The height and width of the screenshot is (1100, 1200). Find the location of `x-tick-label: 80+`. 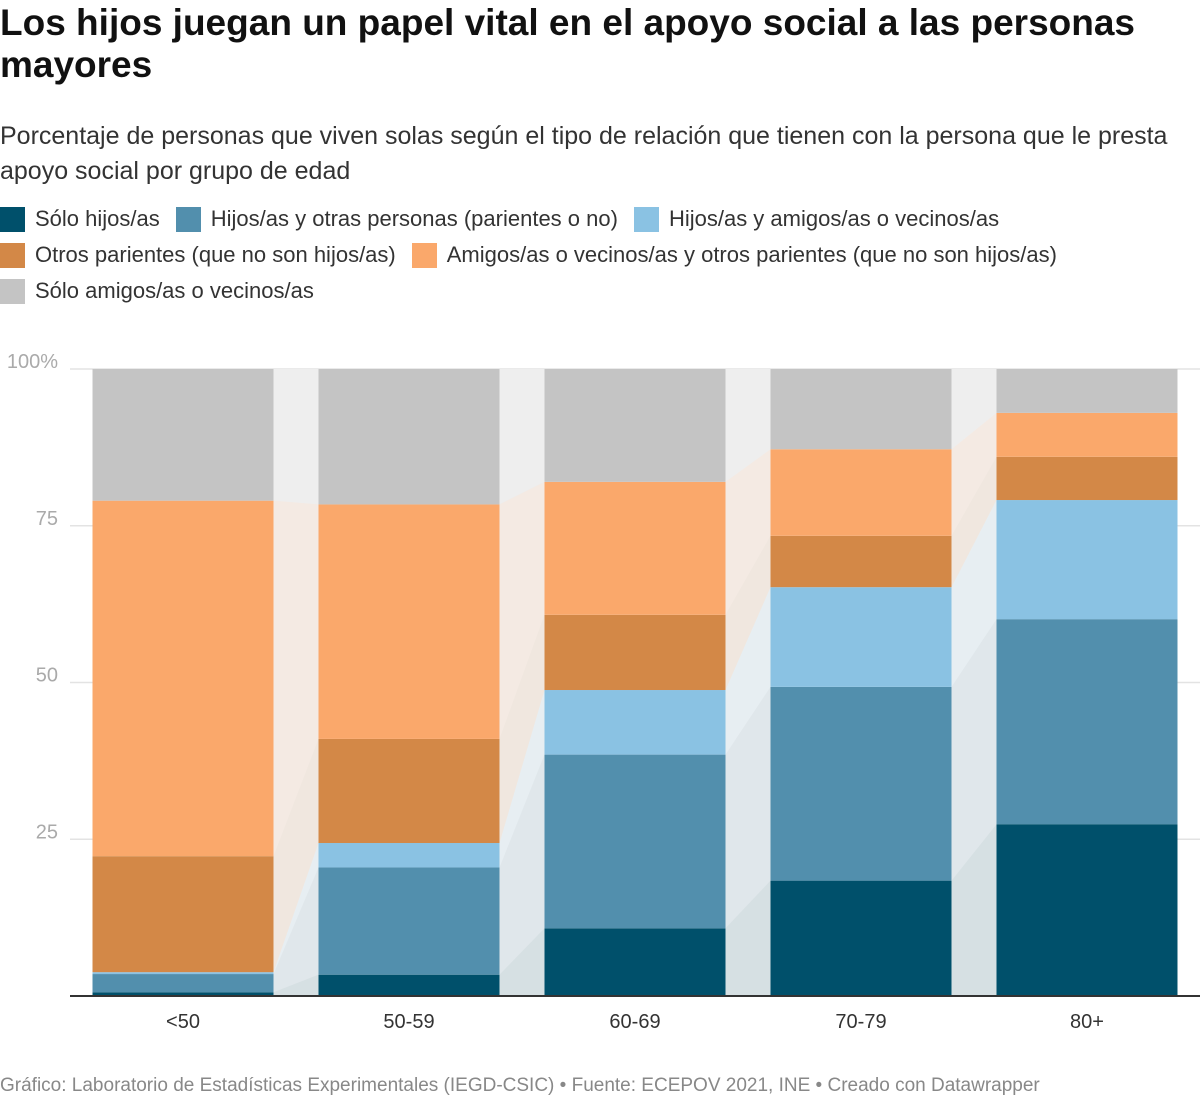

x-tick-label: 80+ is located at coordinates (1087, 1022).